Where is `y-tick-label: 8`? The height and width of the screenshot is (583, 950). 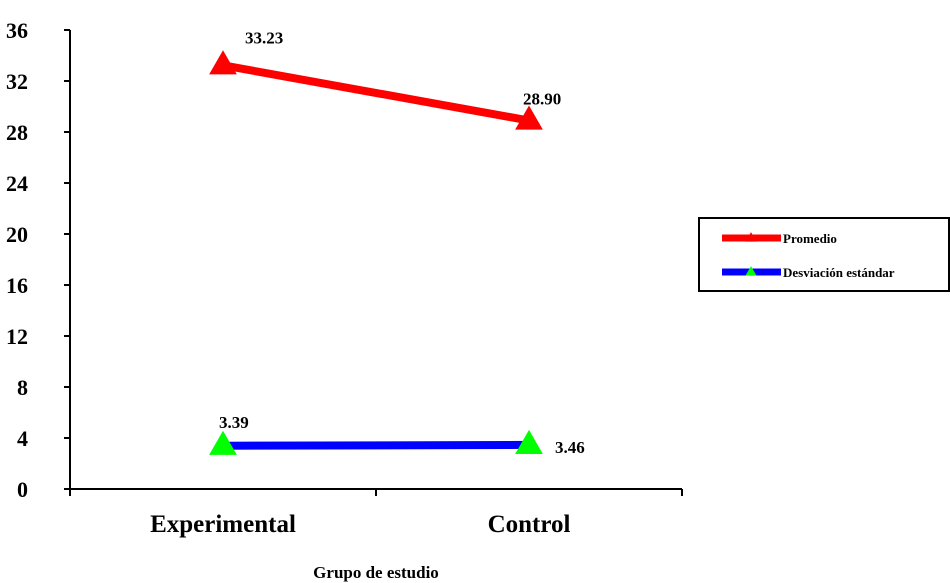
y-tick-label: 8 is located at coordinates (22, 387).